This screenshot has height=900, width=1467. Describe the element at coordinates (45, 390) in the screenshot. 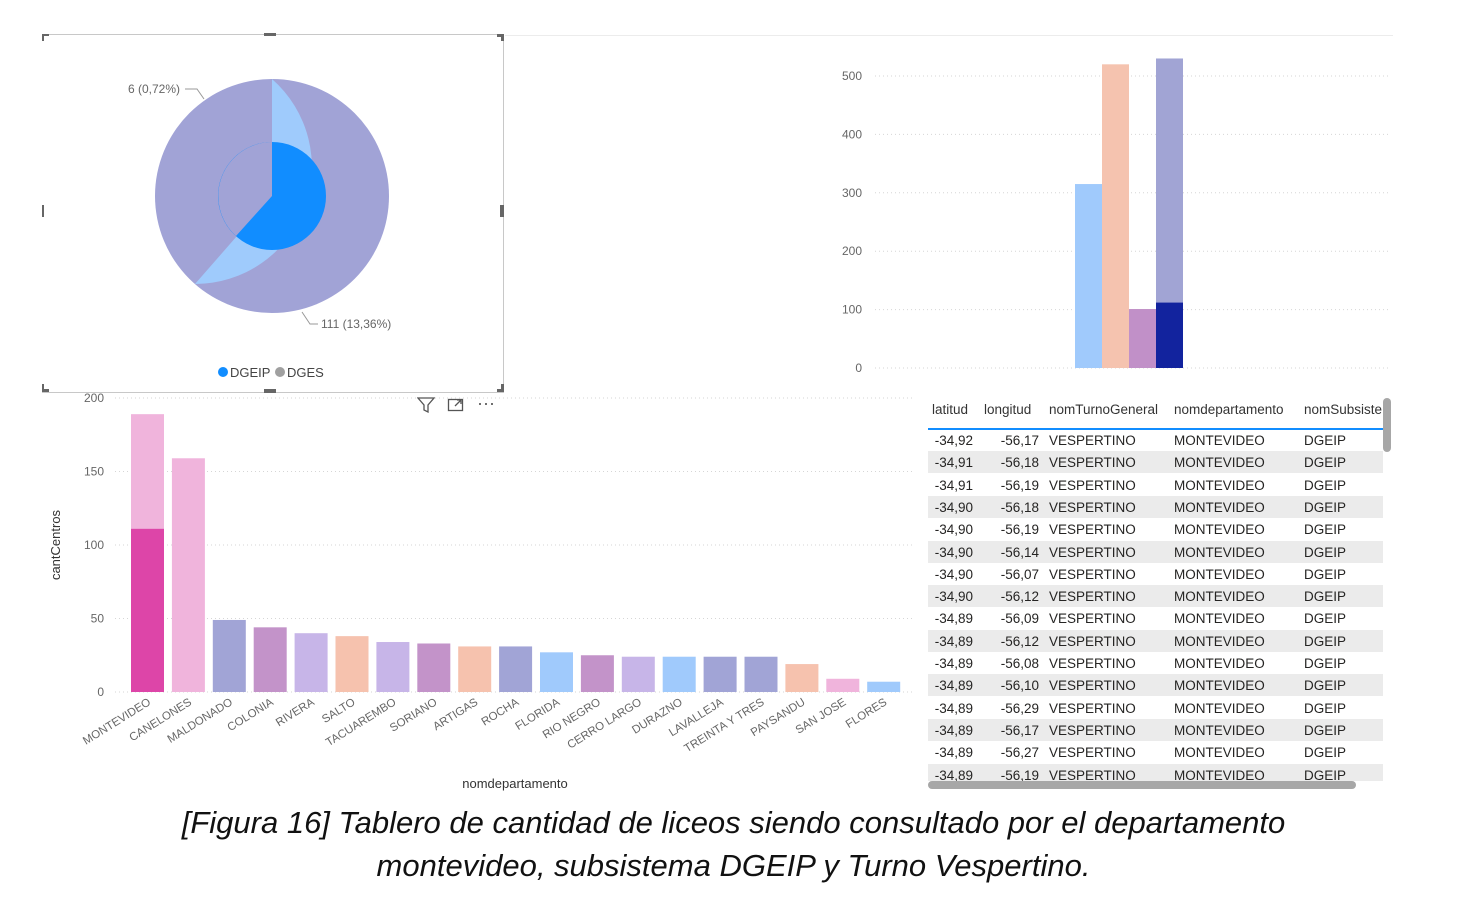

I see `resize-handle-bottom-left` at that location.